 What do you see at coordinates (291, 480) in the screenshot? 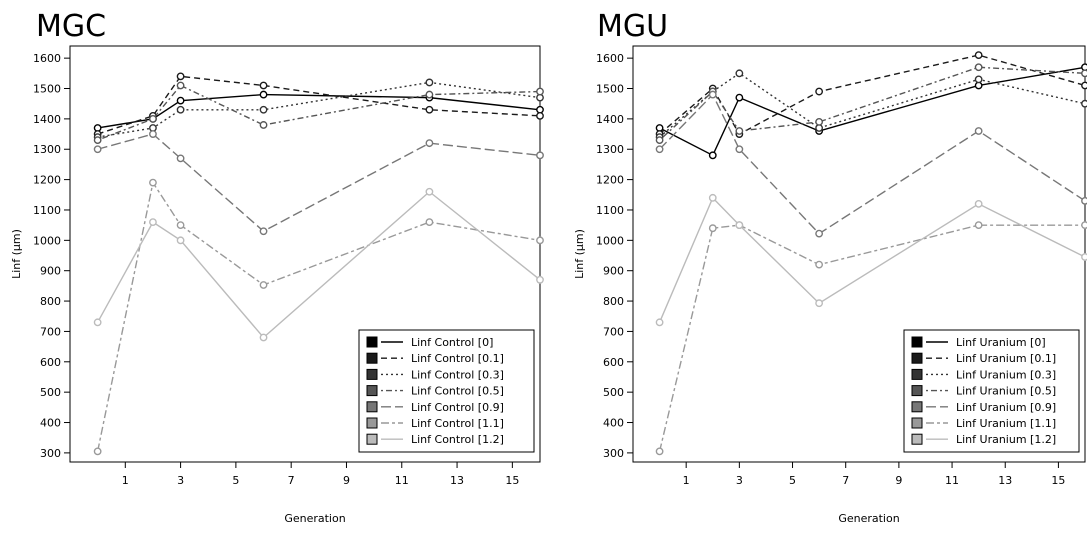
I see `x-tick-label: 7` at bounding box center [291, 480].